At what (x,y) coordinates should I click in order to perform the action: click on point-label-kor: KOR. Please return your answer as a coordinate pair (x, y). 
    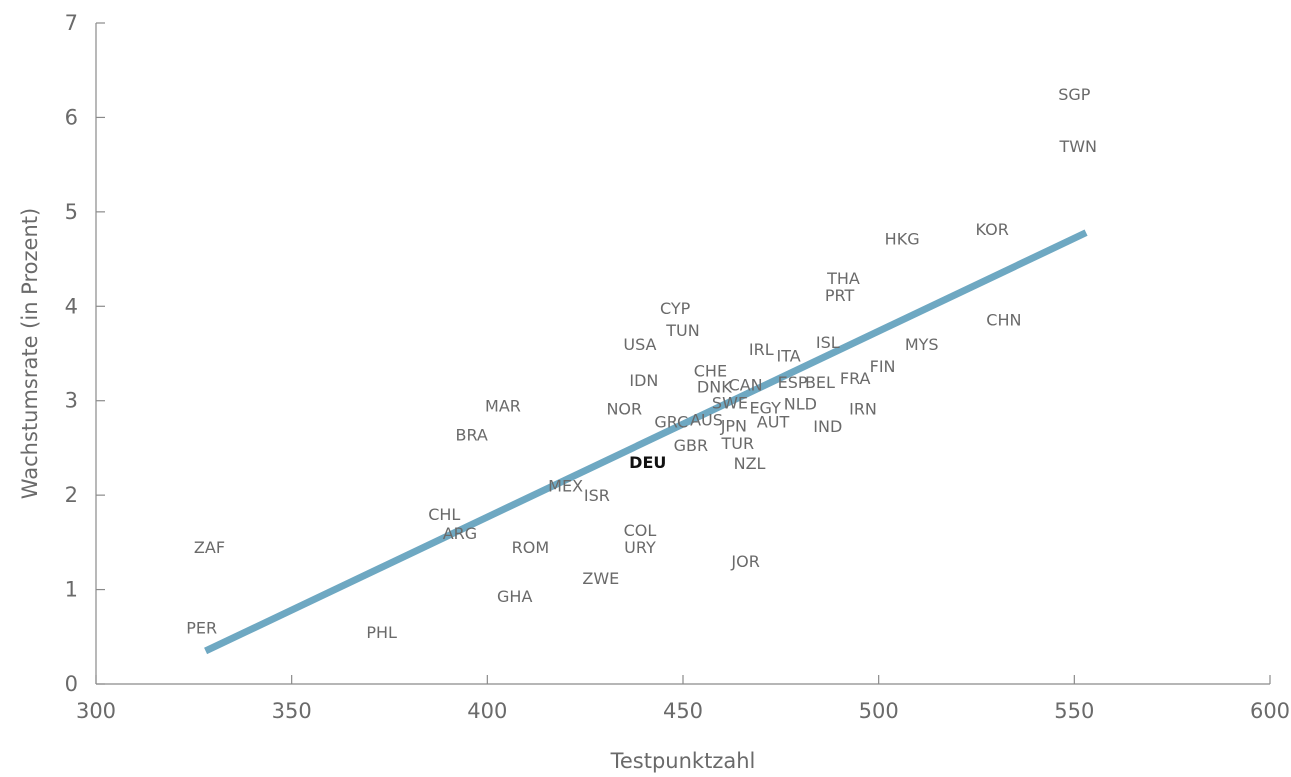
    Looking at the image, I should click on (991, 229).